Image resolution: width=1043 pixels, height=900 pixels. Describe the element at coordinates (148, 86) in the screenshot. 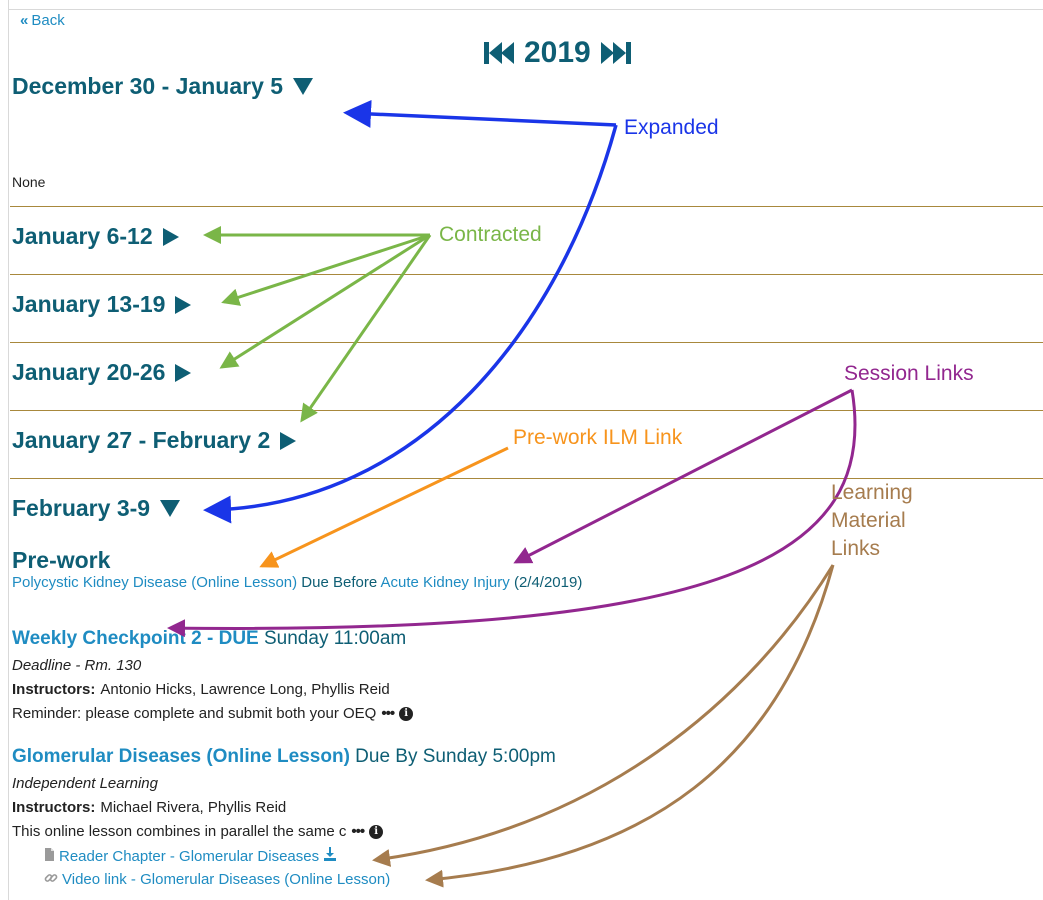

I see `week-label: December 30 - January 5` at that location.